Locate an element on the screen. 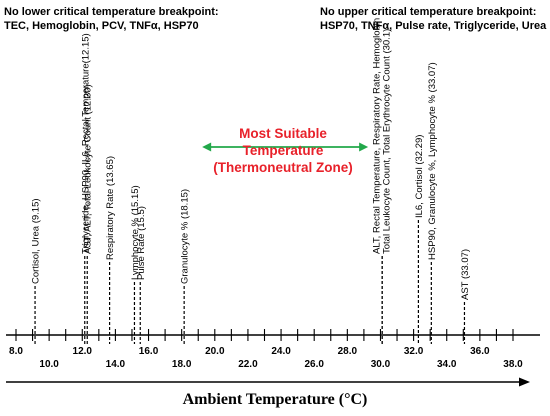  breakpoint-label: IL6, Cortisol (32.29) is located at coordinates (419, 176).